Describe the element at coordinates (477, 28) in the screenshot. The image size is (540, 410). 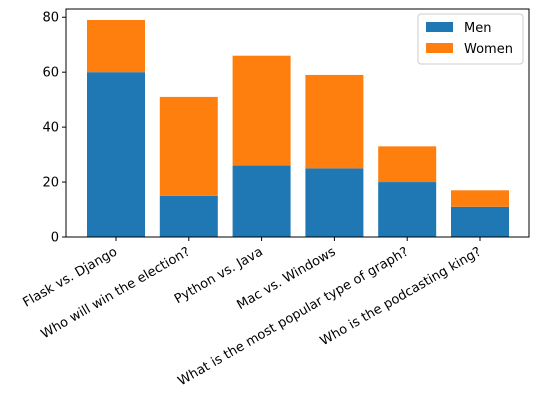
I see `legend-label-men: Men` at that location.